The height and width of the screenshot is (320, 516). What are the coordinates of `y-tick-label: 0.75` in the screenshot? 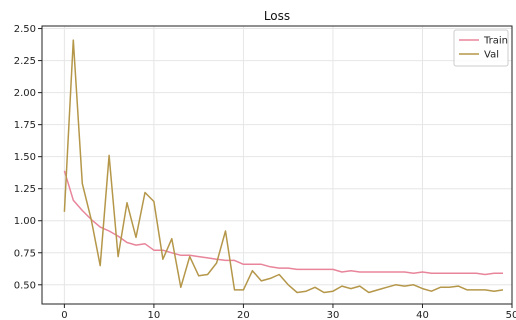 It's located at (25, 253).